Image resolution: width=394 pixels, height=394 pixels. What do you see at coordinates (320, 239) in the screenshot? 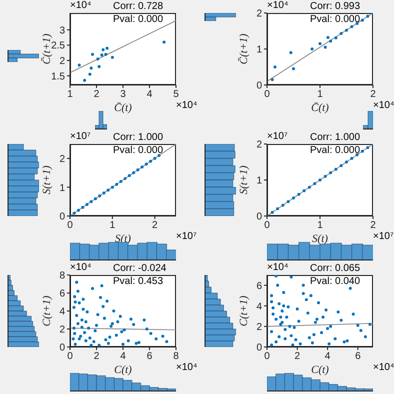
I see `x-axis-title: S(t)` at bounding box center [320, 239].